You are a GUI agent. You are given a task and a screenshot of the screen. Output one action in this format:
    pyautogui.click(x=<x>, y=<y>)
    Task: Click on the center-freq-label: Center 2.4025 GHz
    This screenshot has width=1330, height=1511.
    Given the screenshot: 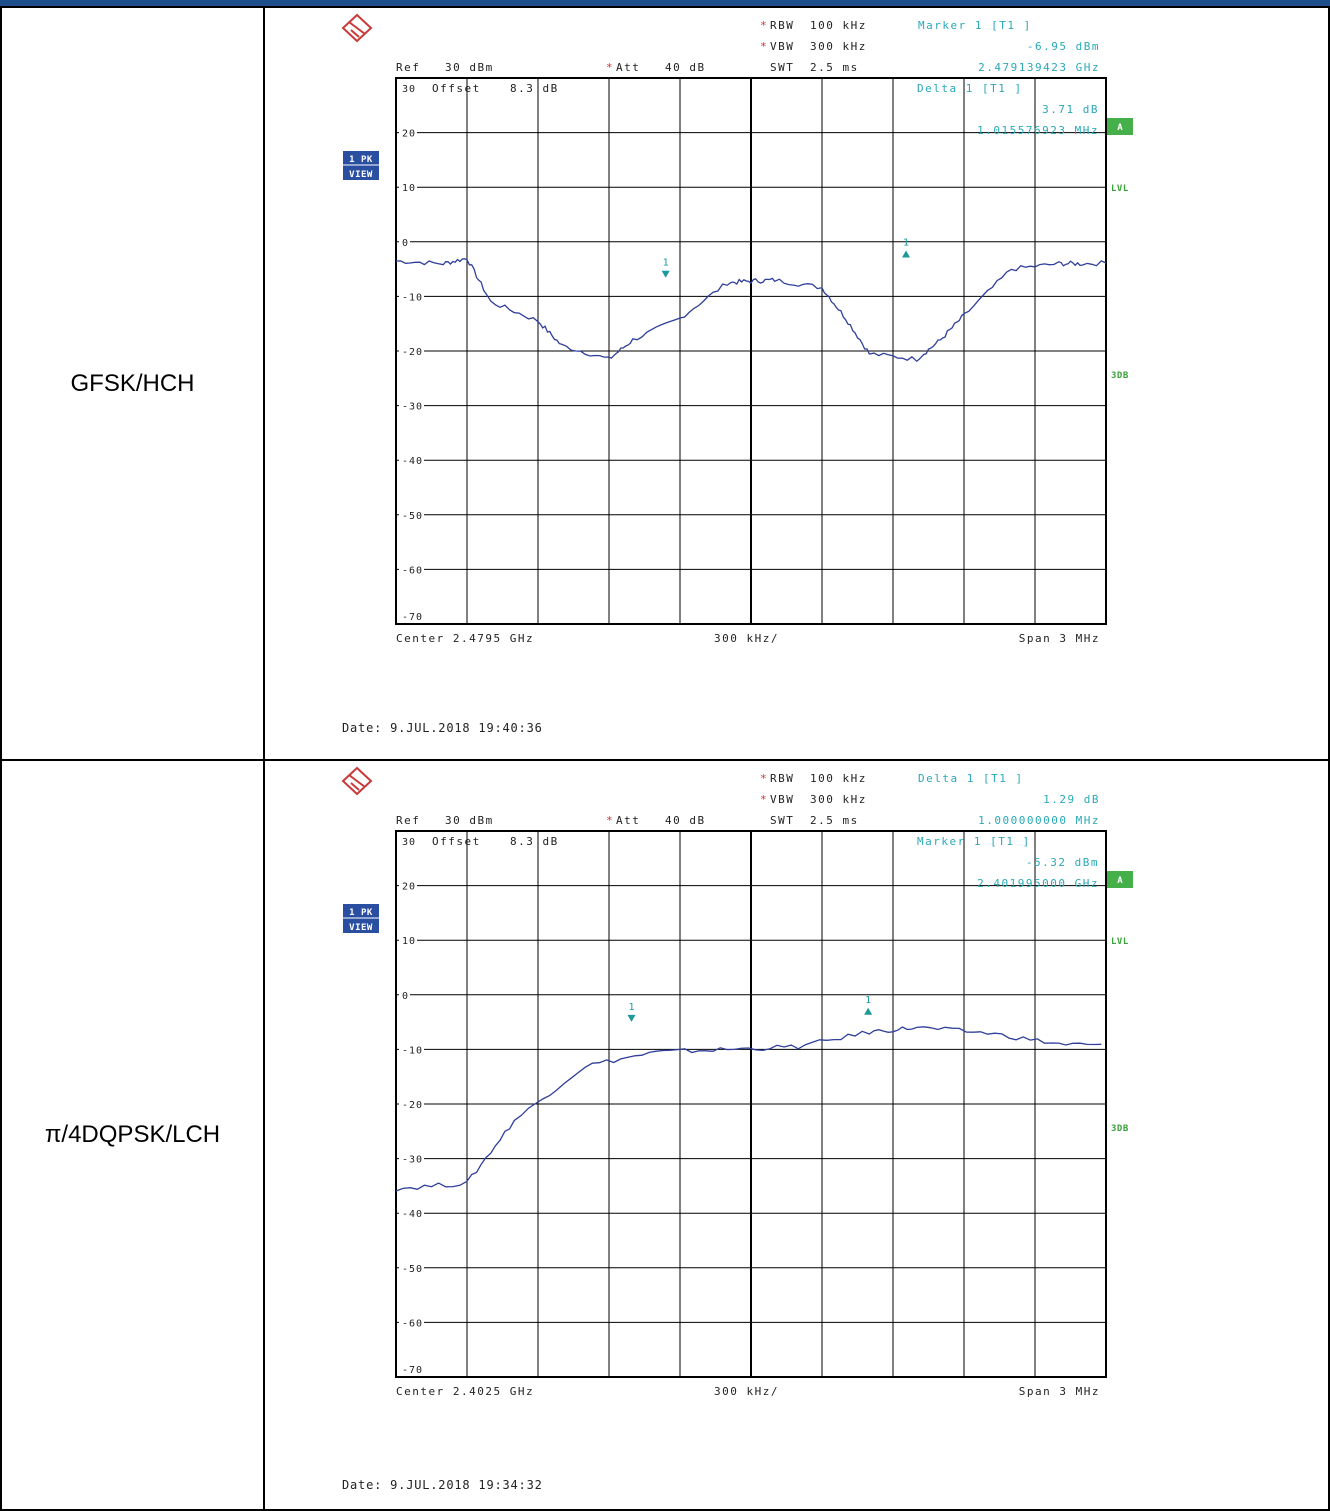 What is the action you would take?
    pyautogui.click(x=465, y=1391)
    